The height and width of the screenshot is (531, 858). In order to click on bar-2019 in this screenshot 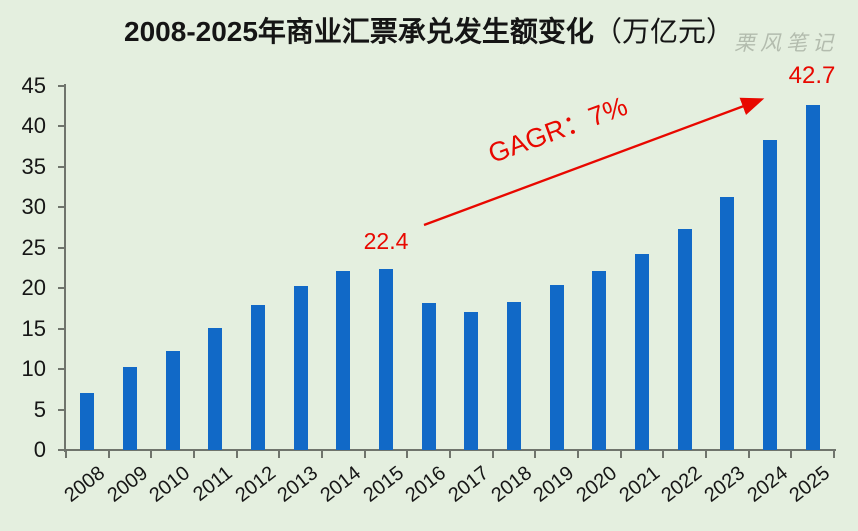, I will do `click(556, 367)`.